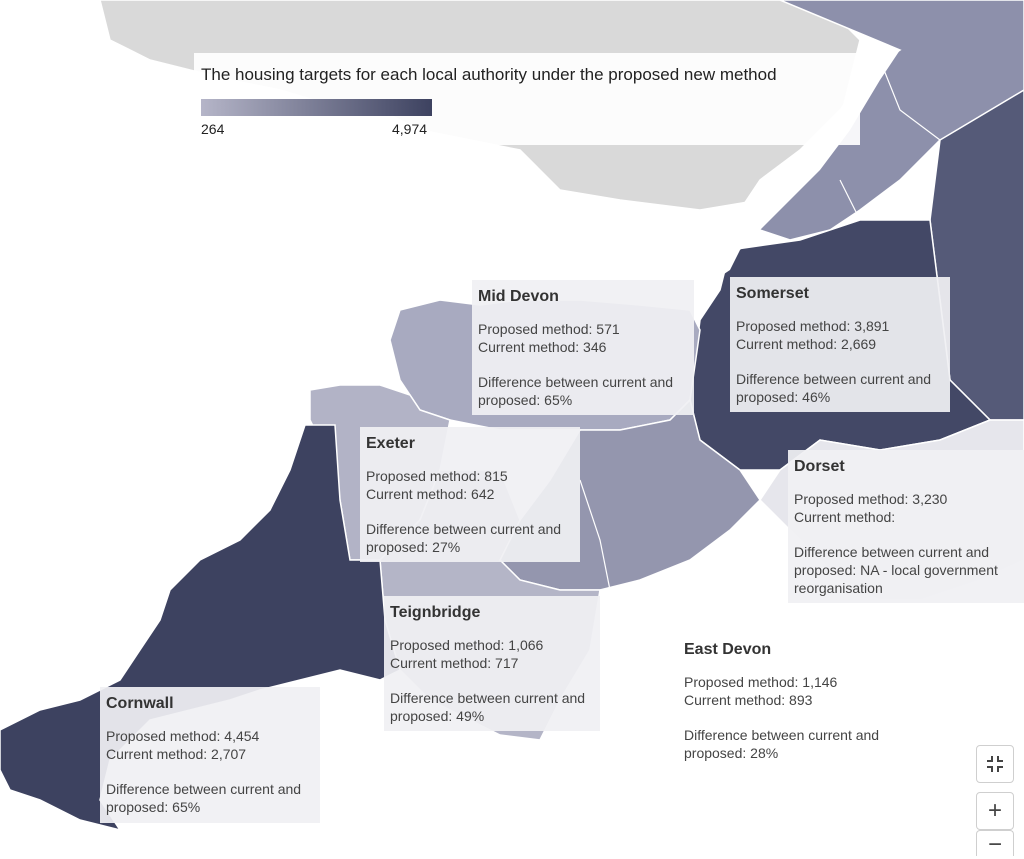  Describe the element at coordinates (728, 649) in the screenshot. I see `tooltip-name: East Devon` at that location.